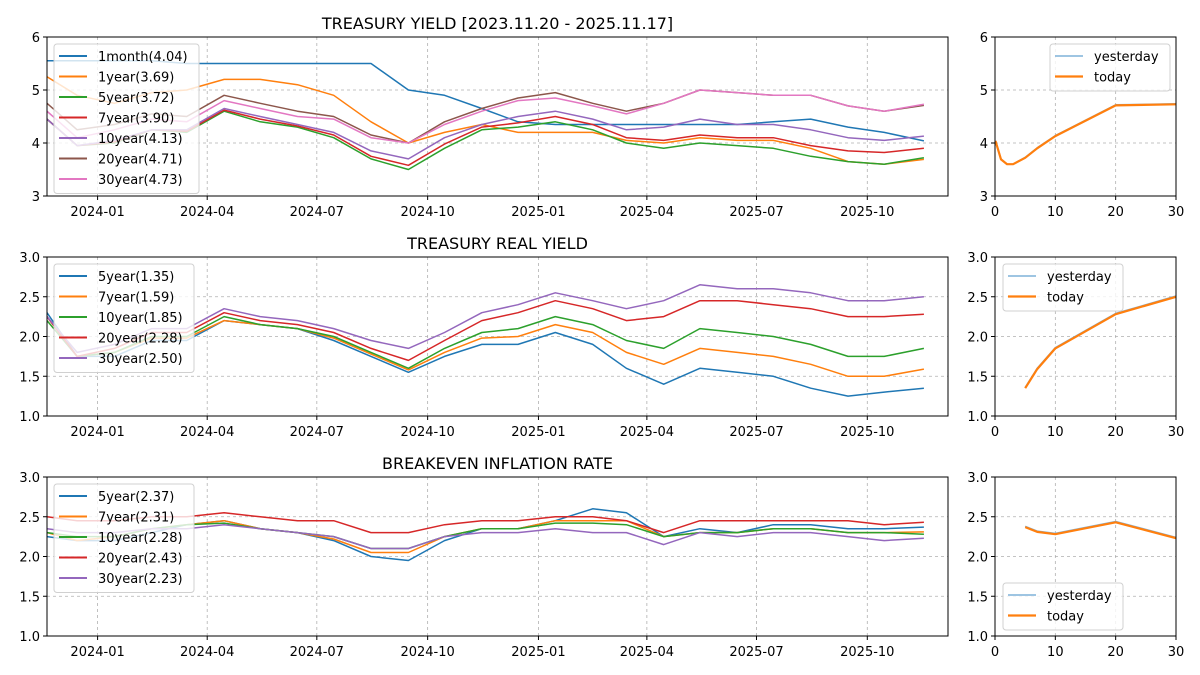  I want to click on chart-panel-1: 3 4 5 6 0 10 20 30 yesterday today, so click(1082, 125).